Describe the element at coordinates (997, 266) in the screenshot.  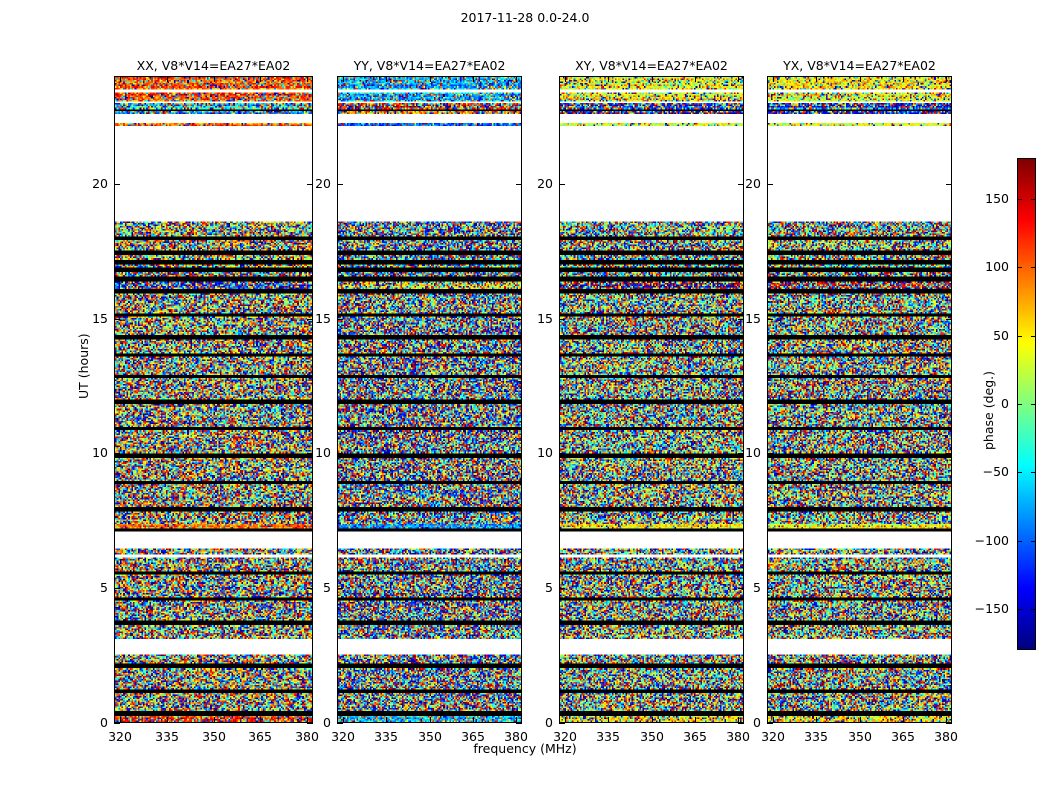
I see `colorbar-tick-label: 100` at that location.